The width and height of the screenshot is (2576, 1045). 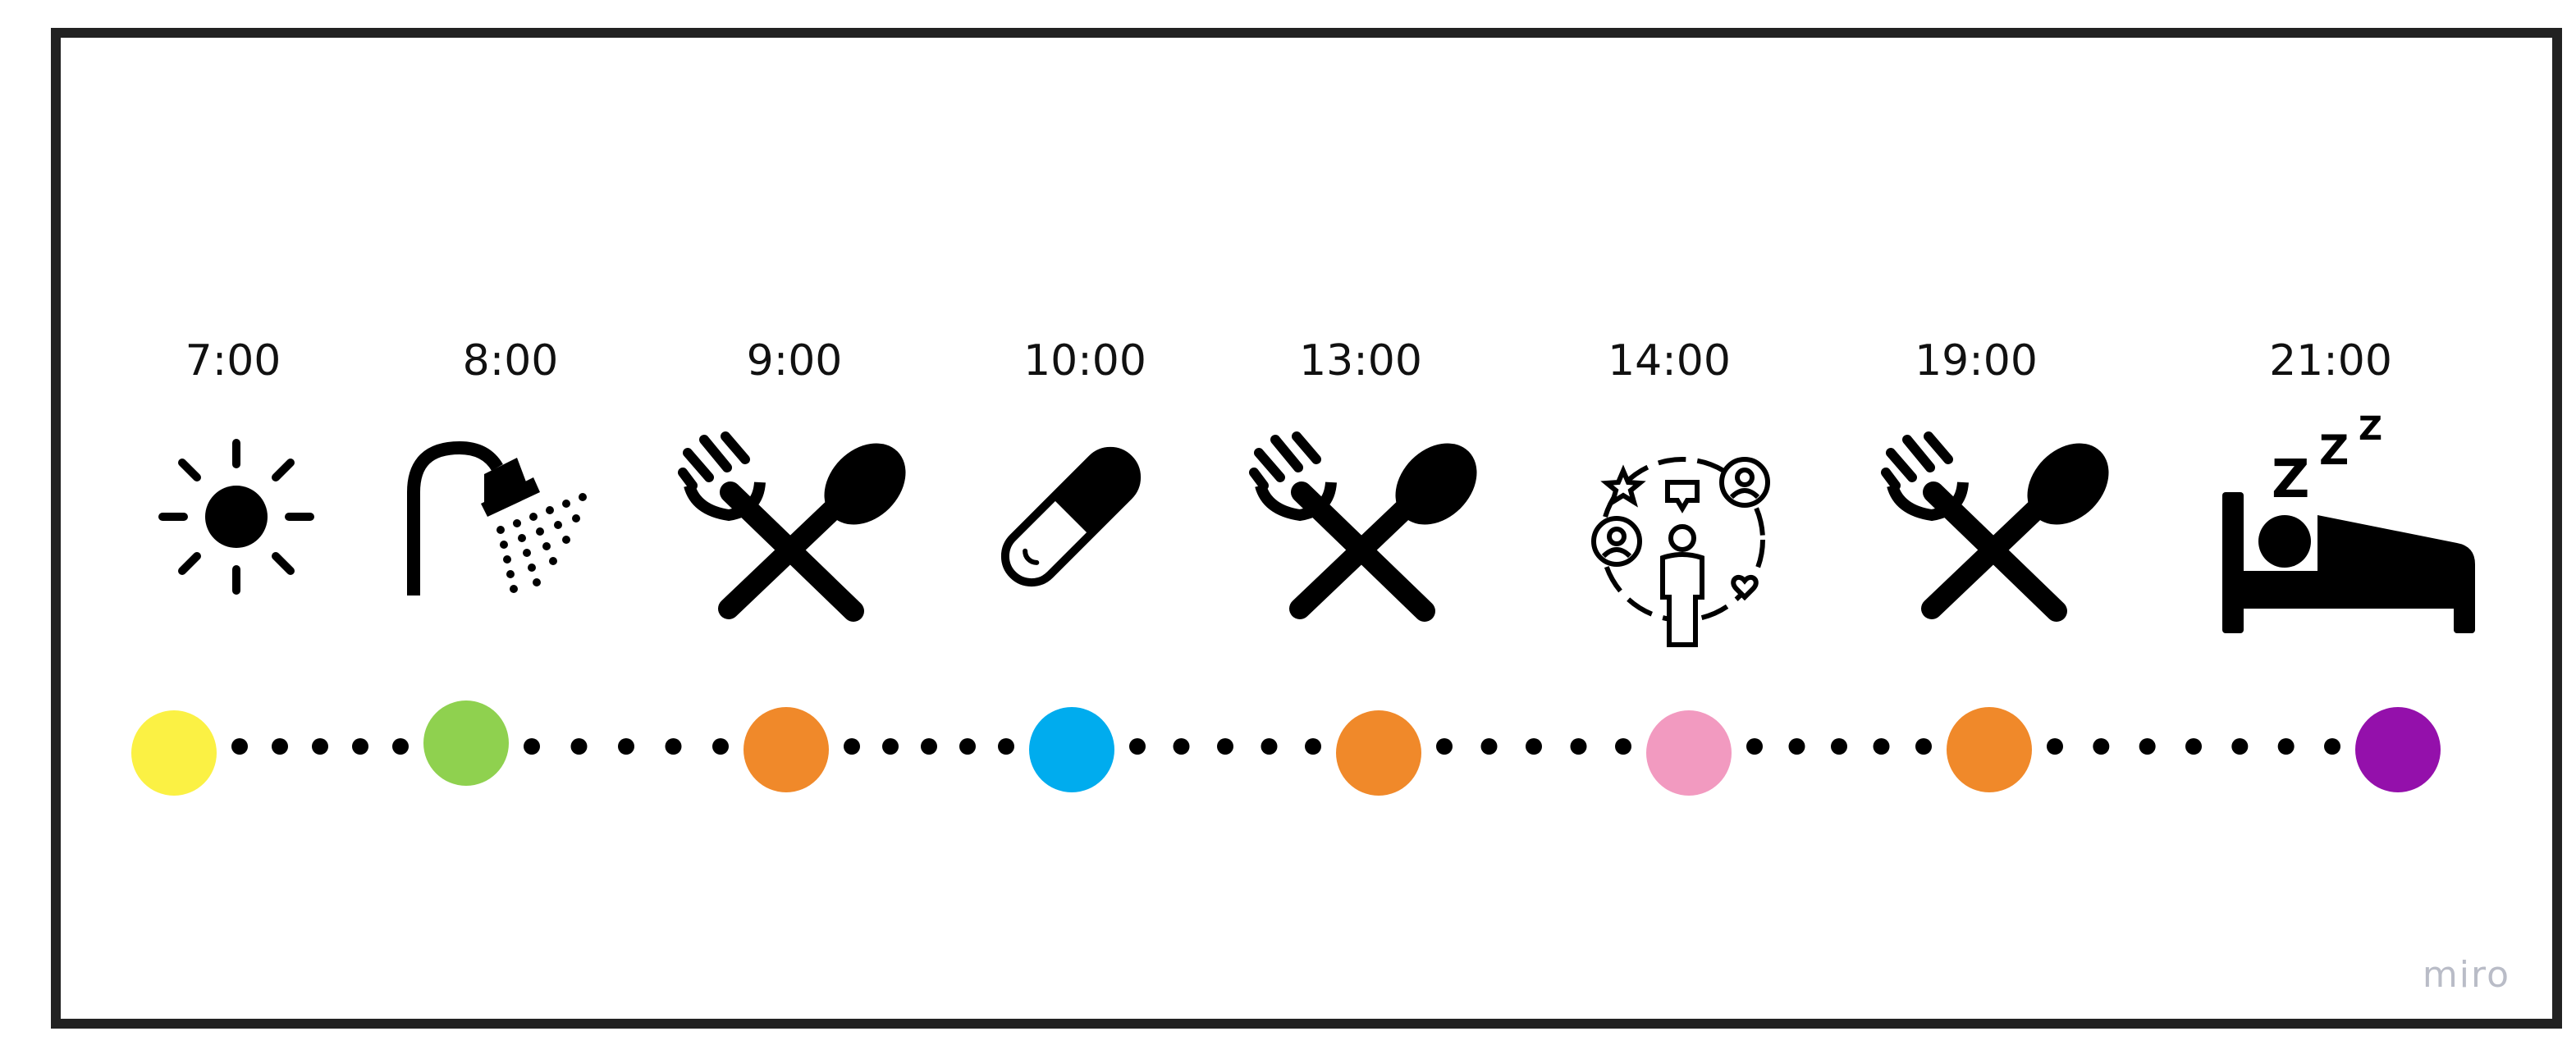 I want to click on miro-logo: miro, so click(x=2466, y=975).